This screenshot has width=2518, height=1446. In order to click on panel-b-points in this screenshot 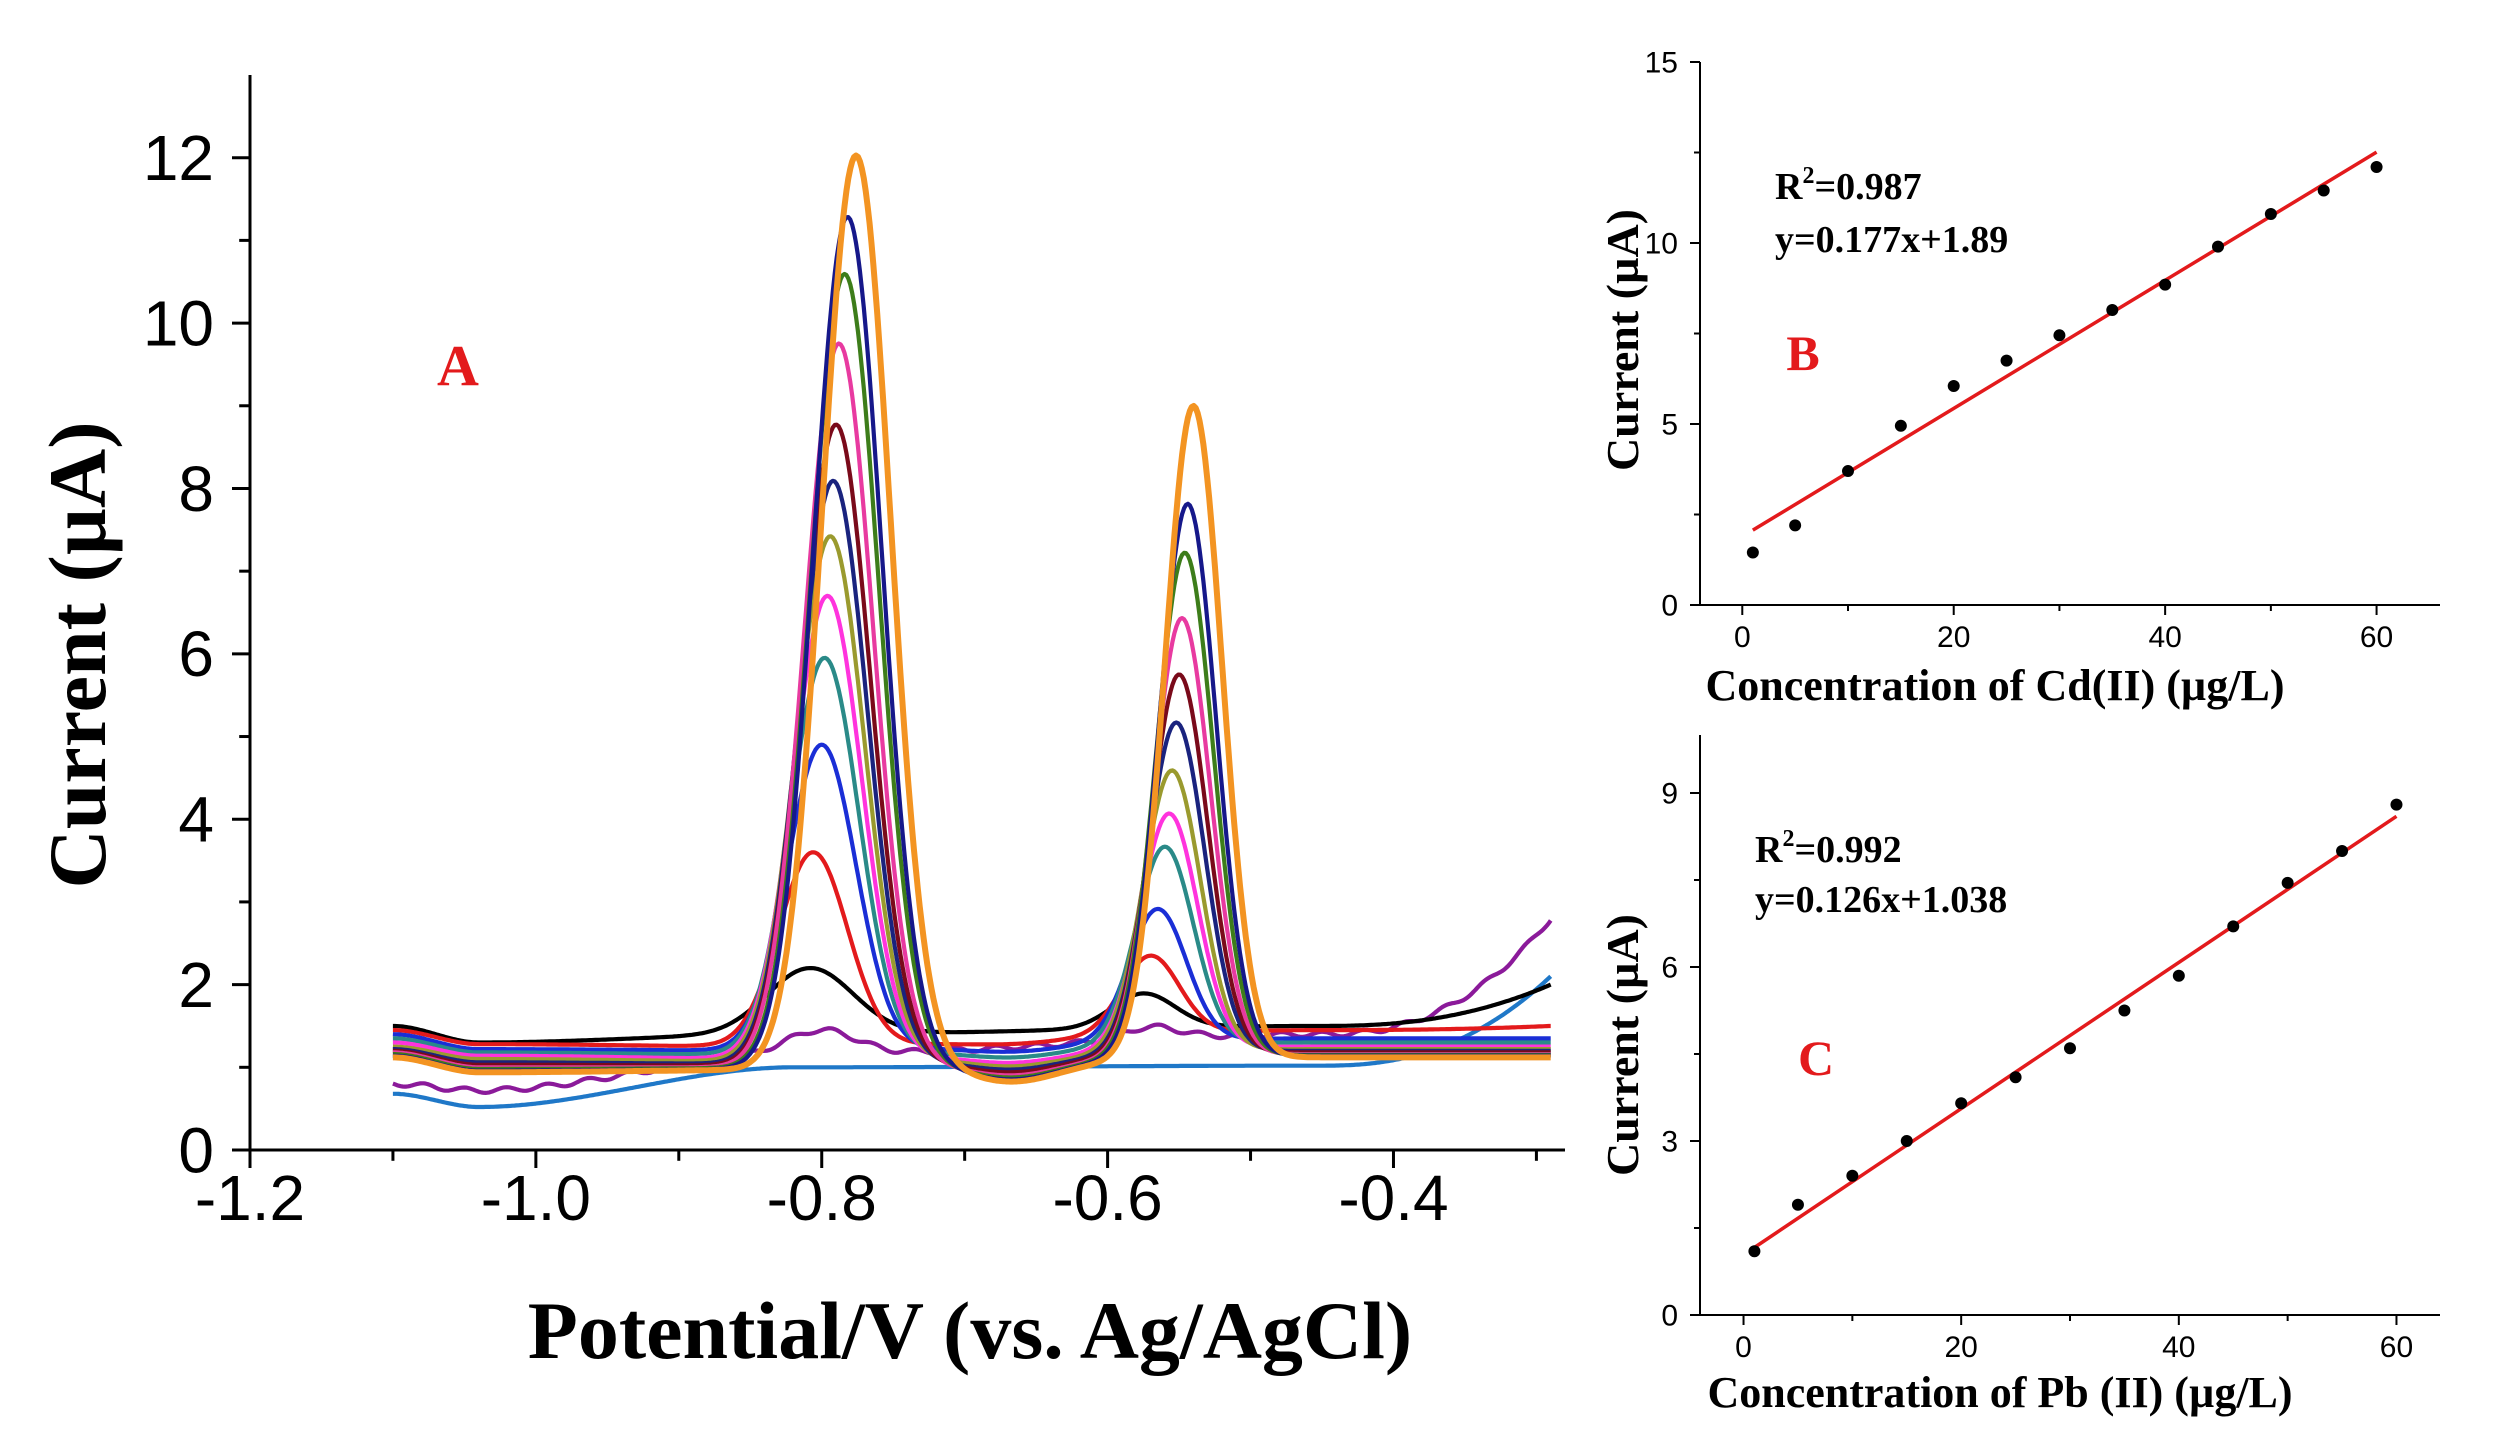, I will do `click(2064, 359)`.